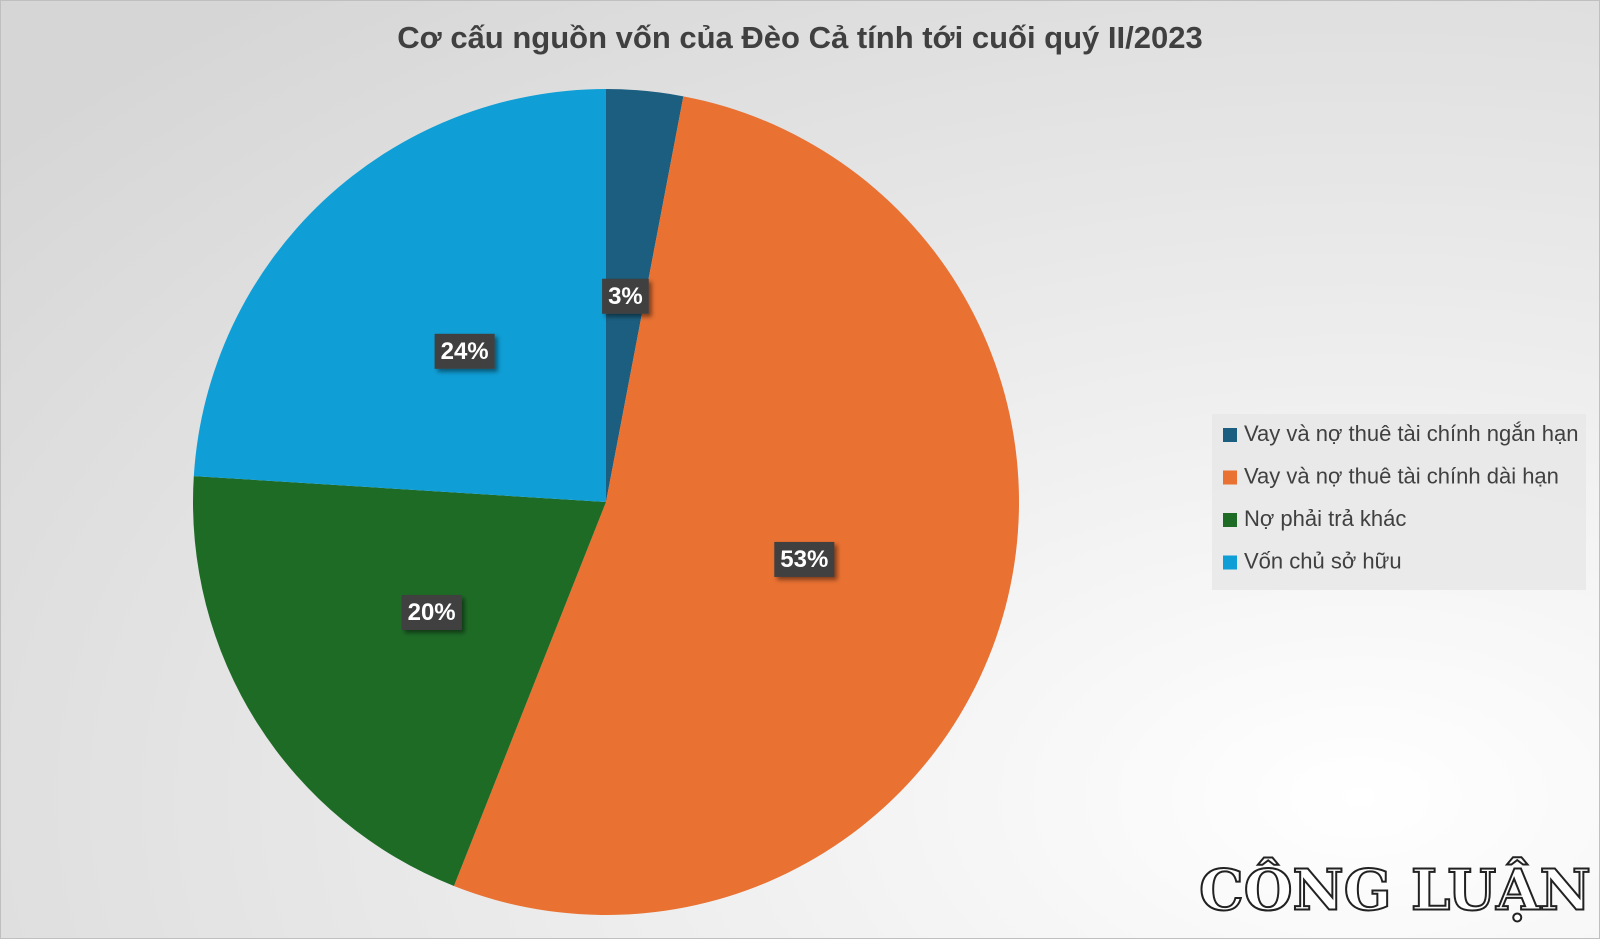 Image resolution: width=1600 pixels, height=939 pixels. I want to click on legend-label: Nợ phải trả khác, so click(1325, 518).